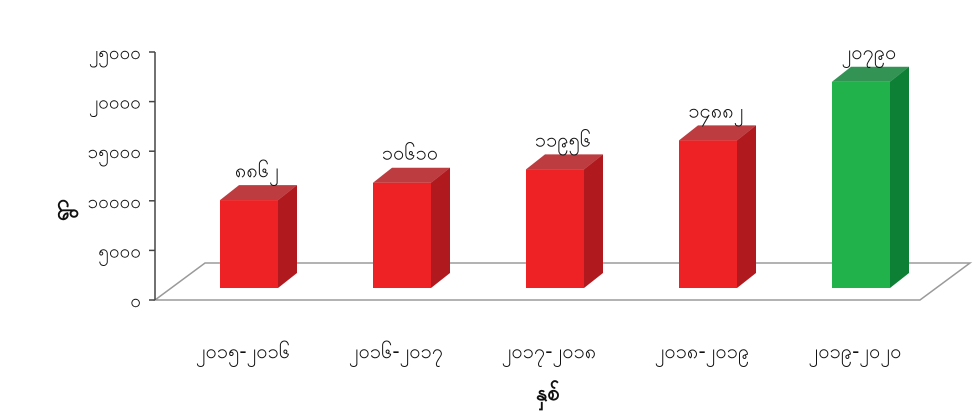  Describe the element at coordinates (115, 105) in the screenshot. I see `y-tick-label: ၂၀၀၀၀` at that location.